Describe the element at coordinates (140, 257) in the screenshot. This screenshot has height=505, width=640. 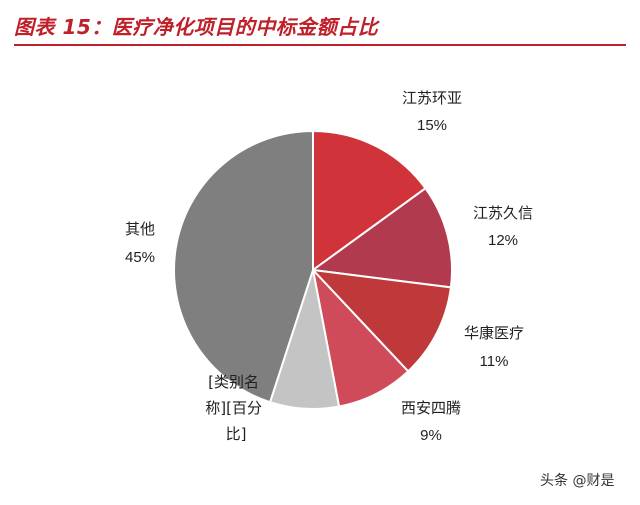
I see `slice-value-others: 45%` at that location.